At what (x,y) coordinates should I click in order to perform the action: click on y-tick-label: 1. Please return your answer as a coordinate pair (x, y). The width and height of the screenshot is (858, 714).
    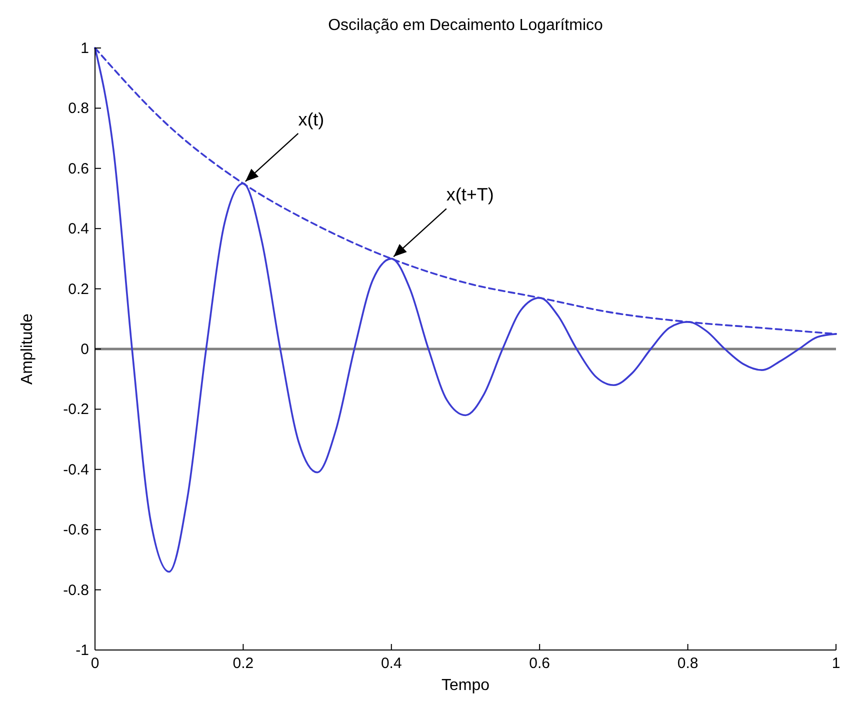
    Looking at the image, I should click on (84, 48).